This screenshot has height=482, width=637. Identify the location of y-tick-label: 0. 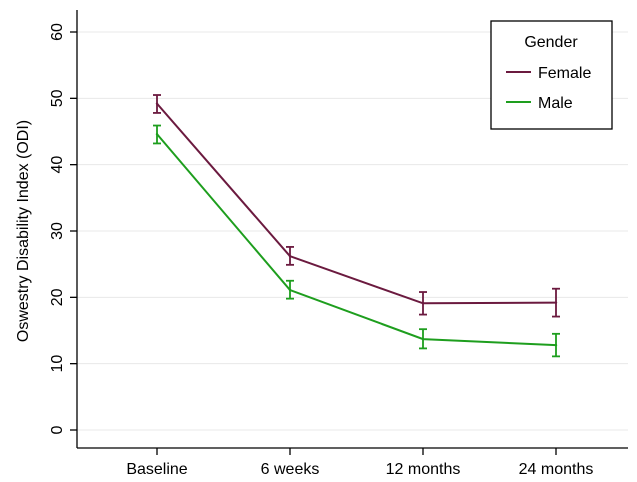
(57, 429).